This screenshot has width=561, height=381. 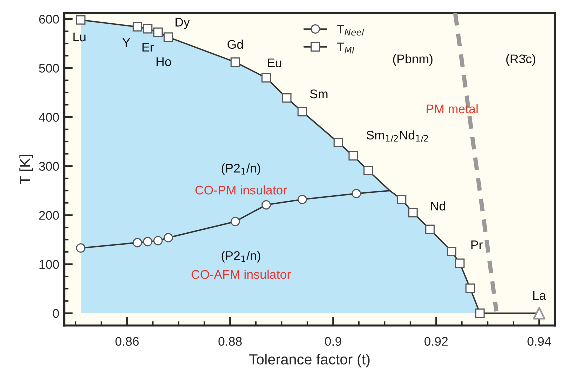 I want to click on annotation: Nd, so click(x=438, y=206).